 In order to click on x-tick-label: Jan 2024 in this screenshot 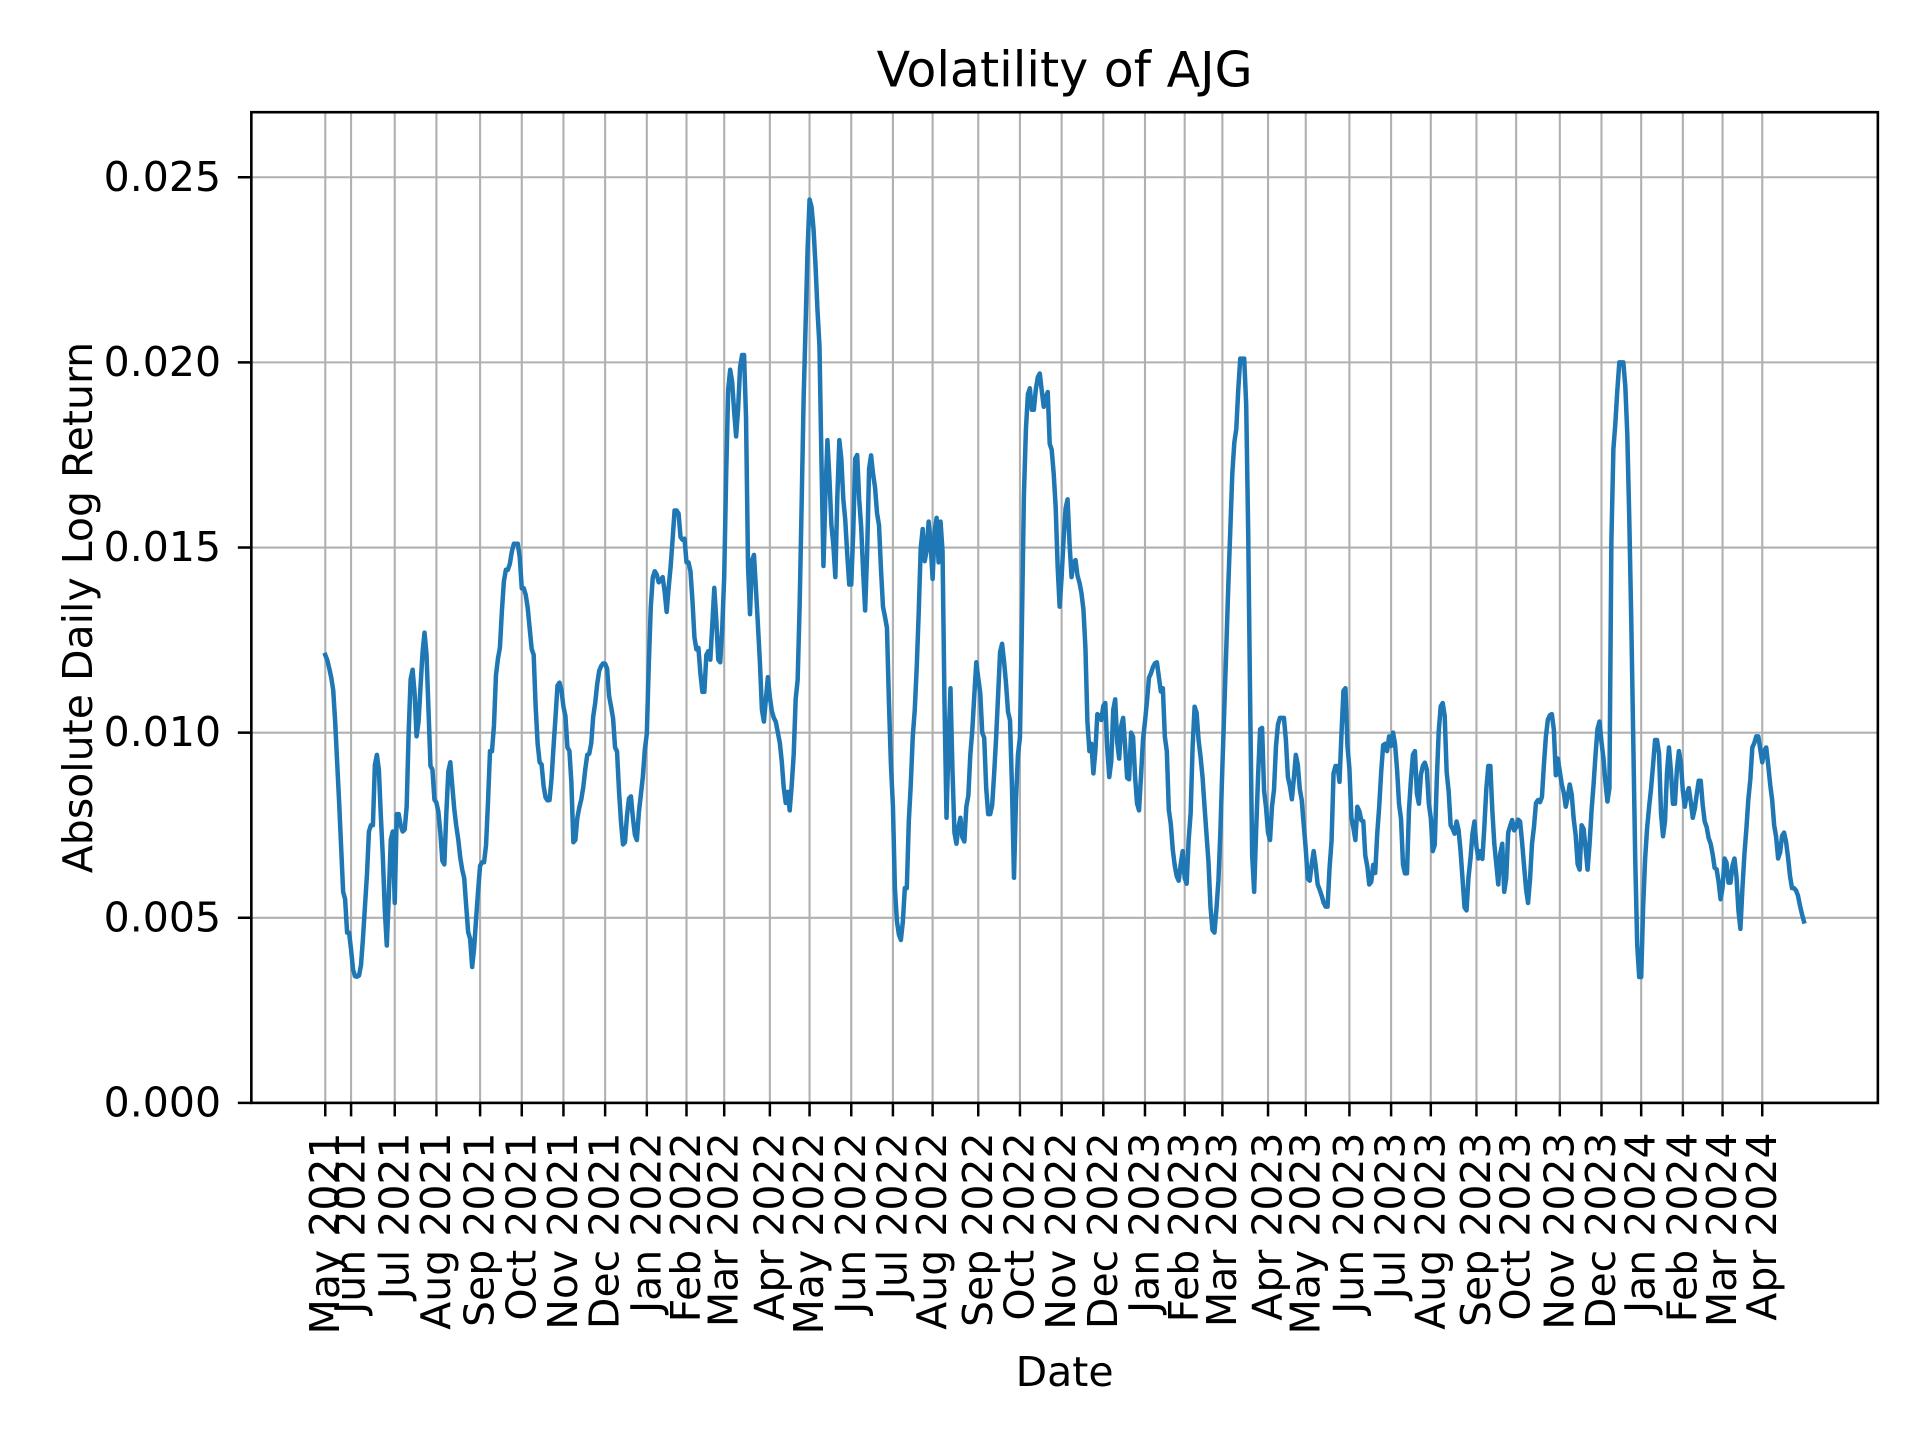, I will do `click(1641, 1224)`.